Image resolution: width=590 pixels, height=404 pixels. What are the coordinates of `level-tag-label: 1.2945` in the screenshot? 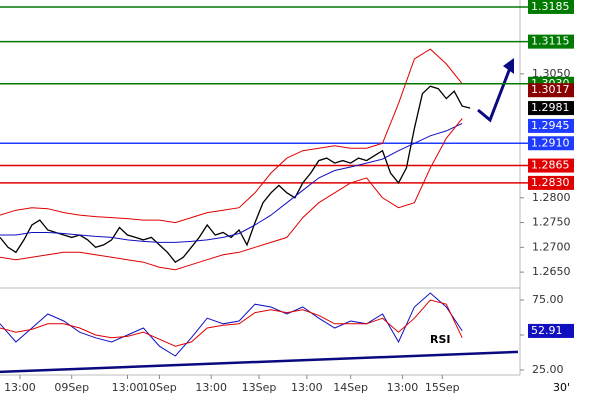 It's located at (550, 125).